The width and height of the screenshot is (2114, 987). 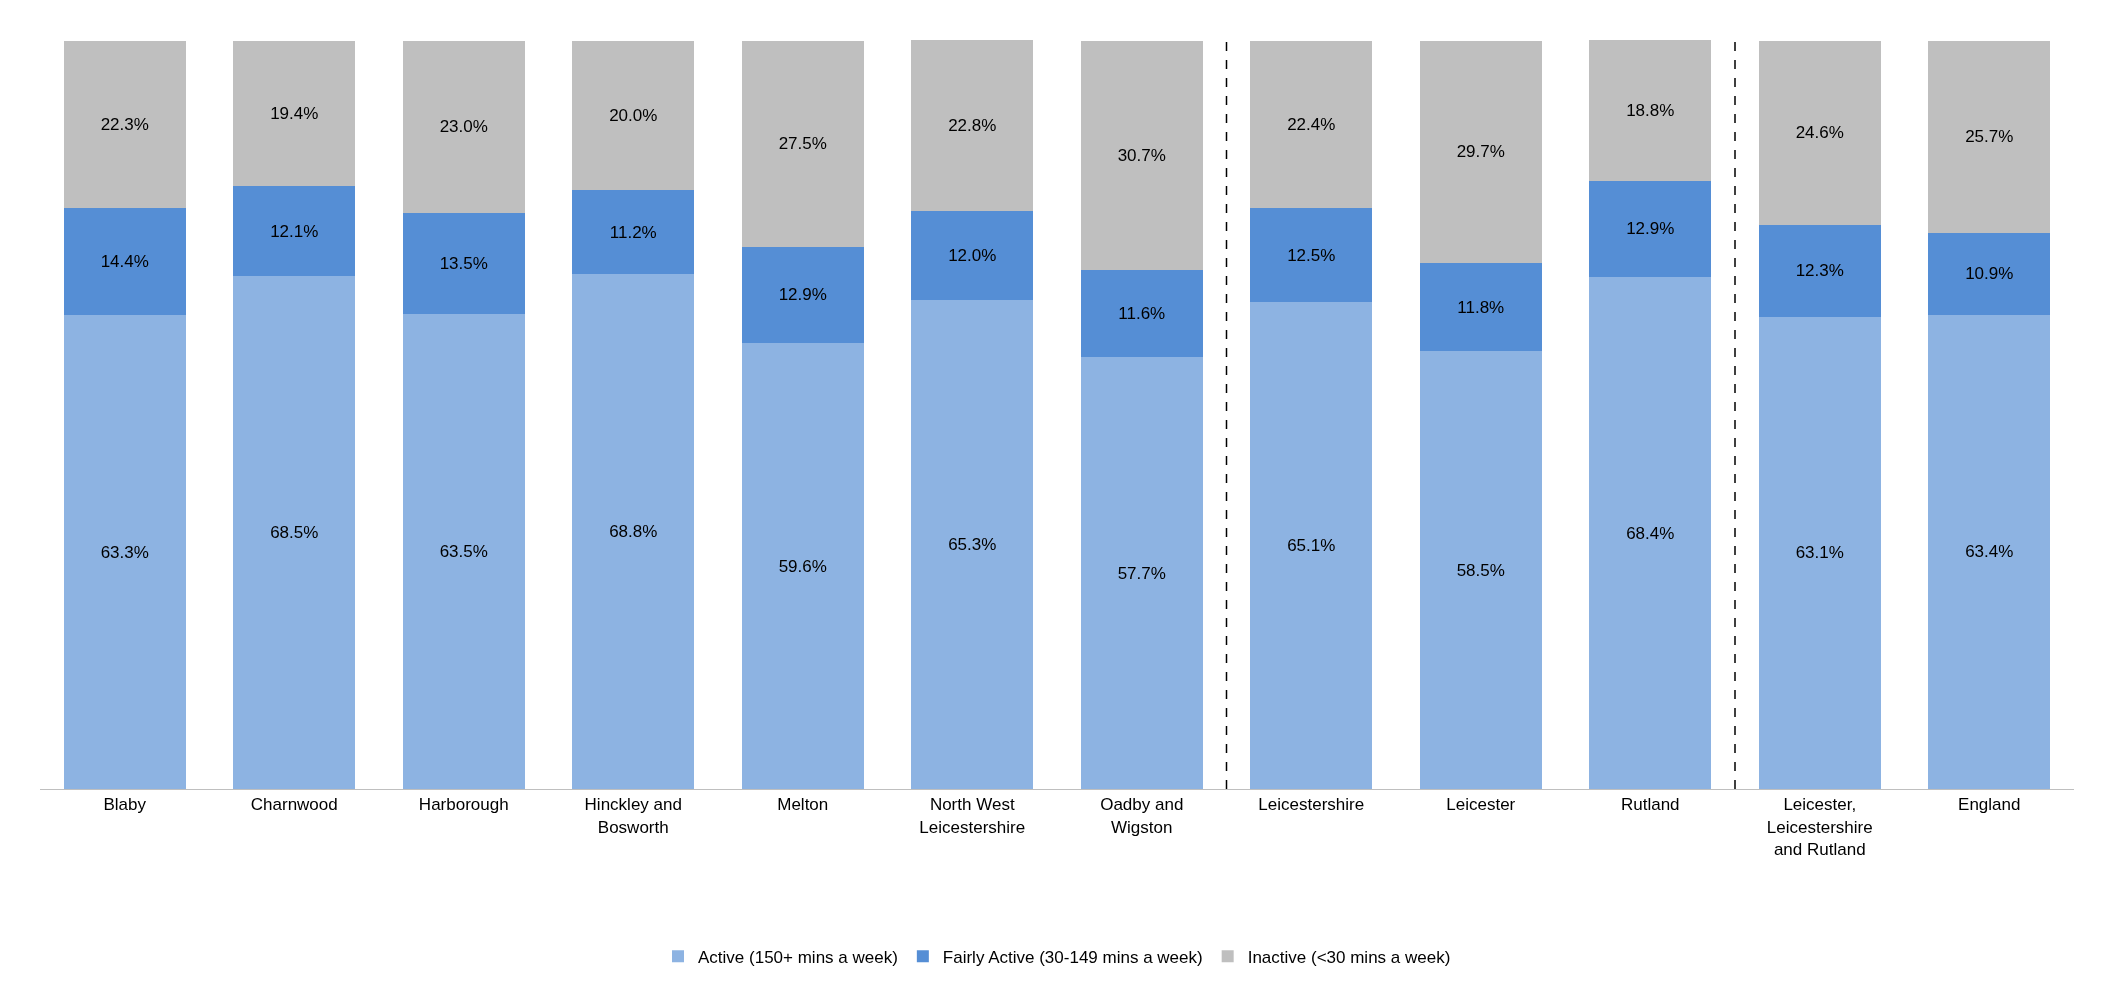 I want to click on legend-label: Inactive (<30 mins a week), so click(x=1349, y=957).